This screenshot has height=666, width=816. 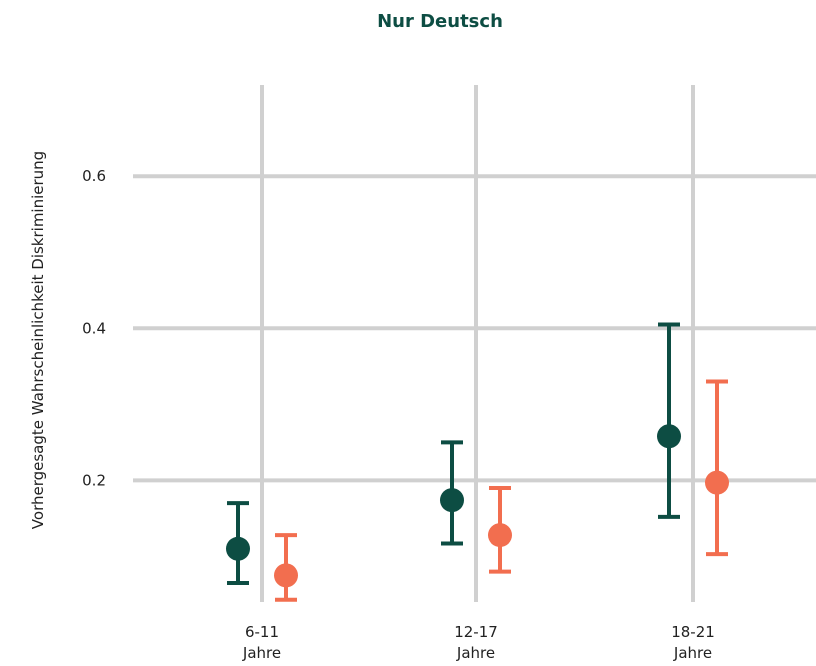 What do you see at coordinates (478, 642) in the screenshot?
I see `x-tick-labels: 6-11 Jahre 12-17 Jahre 18-21 Jahre` at bounding box center [478, 642].